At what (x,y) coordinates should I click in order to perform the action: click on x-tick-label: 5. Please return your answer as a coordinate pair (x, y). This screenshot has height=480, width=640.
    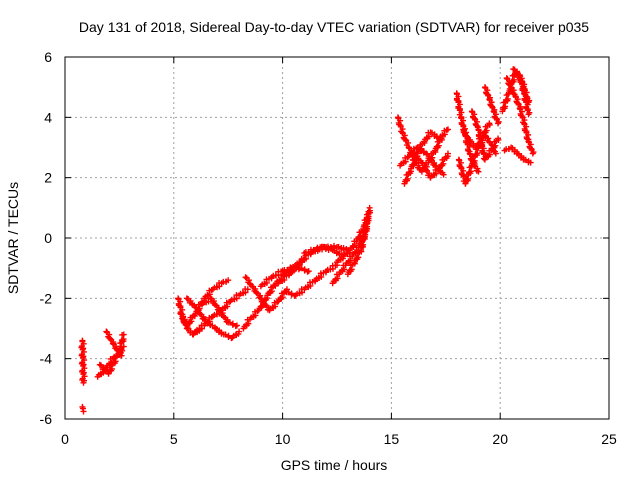
    Looking at the image, I should click on (174, 439).